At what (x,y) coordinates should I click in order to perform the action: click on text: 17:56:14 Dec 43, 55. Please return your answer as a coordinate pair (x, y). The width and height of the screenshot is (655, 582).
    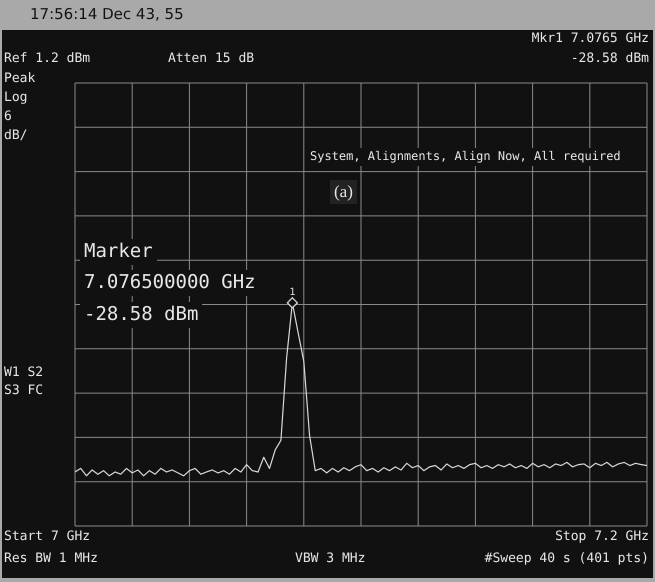
    Looking at the image, I should click on (107, 14).